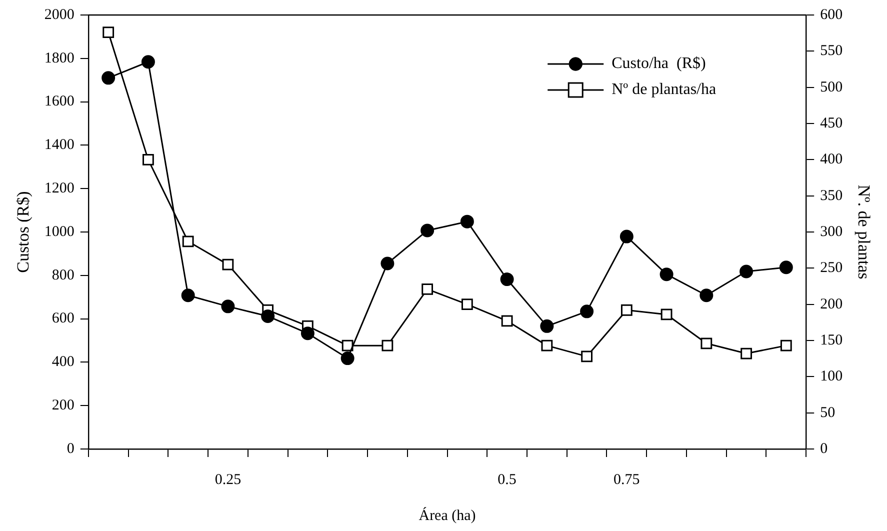  What do you see at coordinates (70, 448) in the screenshot?
I see `y-tick-label: 0` at bounding box center [70, 448].